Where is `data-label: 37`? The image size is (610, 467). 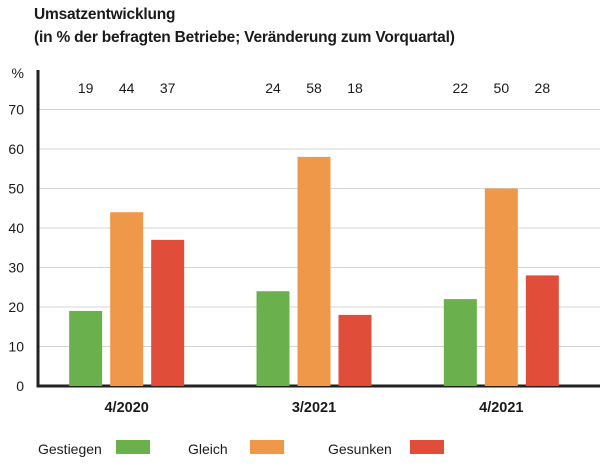 data-label: 37 is located at coordinates (168, 88).